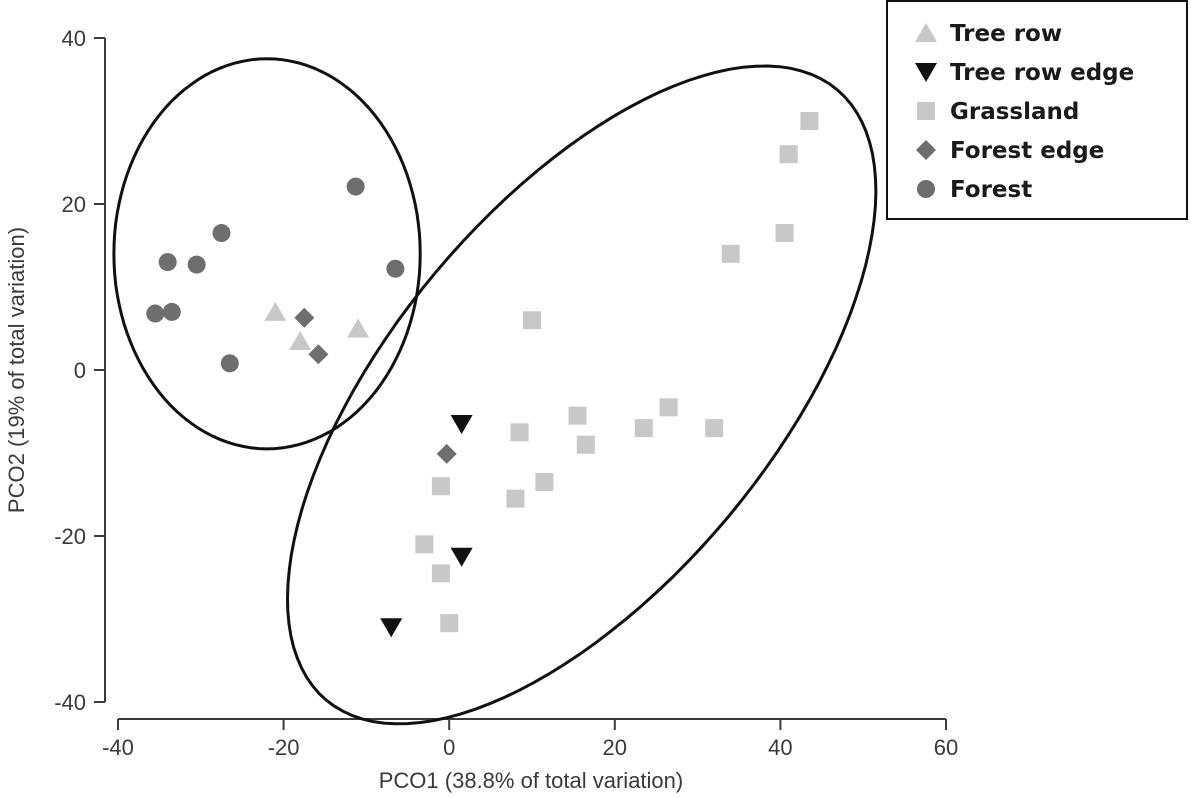 This screenshot has width=1191, height=798. I want to click on legend-label-tree-row-edge: Tree row edge, so click(1042, 73).